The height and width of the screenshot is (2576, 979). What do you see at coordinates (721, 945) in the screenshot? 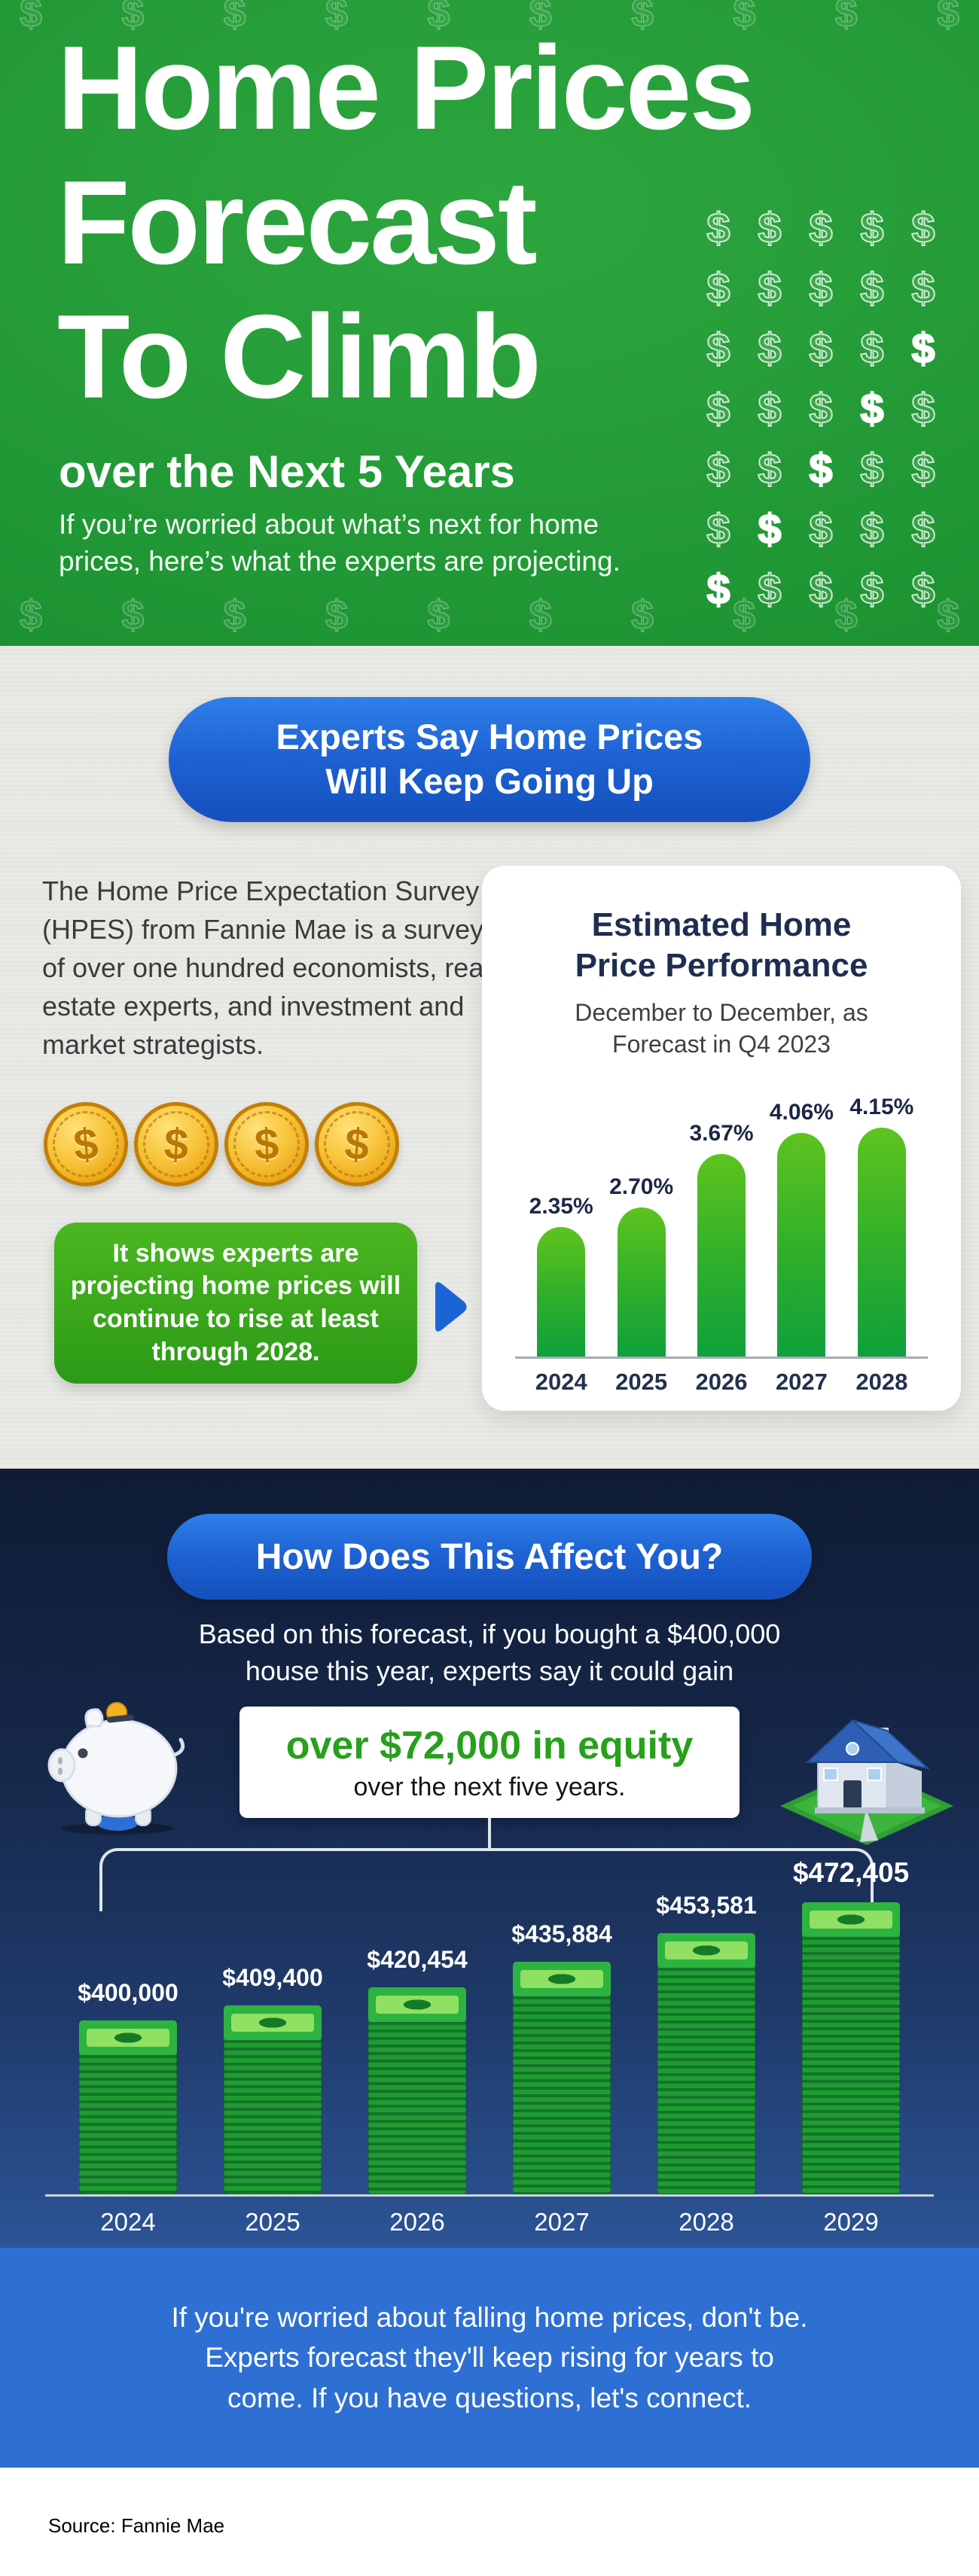
I see `chart-title: Estimated Home Price Performance` at bounding box center [721, 945].